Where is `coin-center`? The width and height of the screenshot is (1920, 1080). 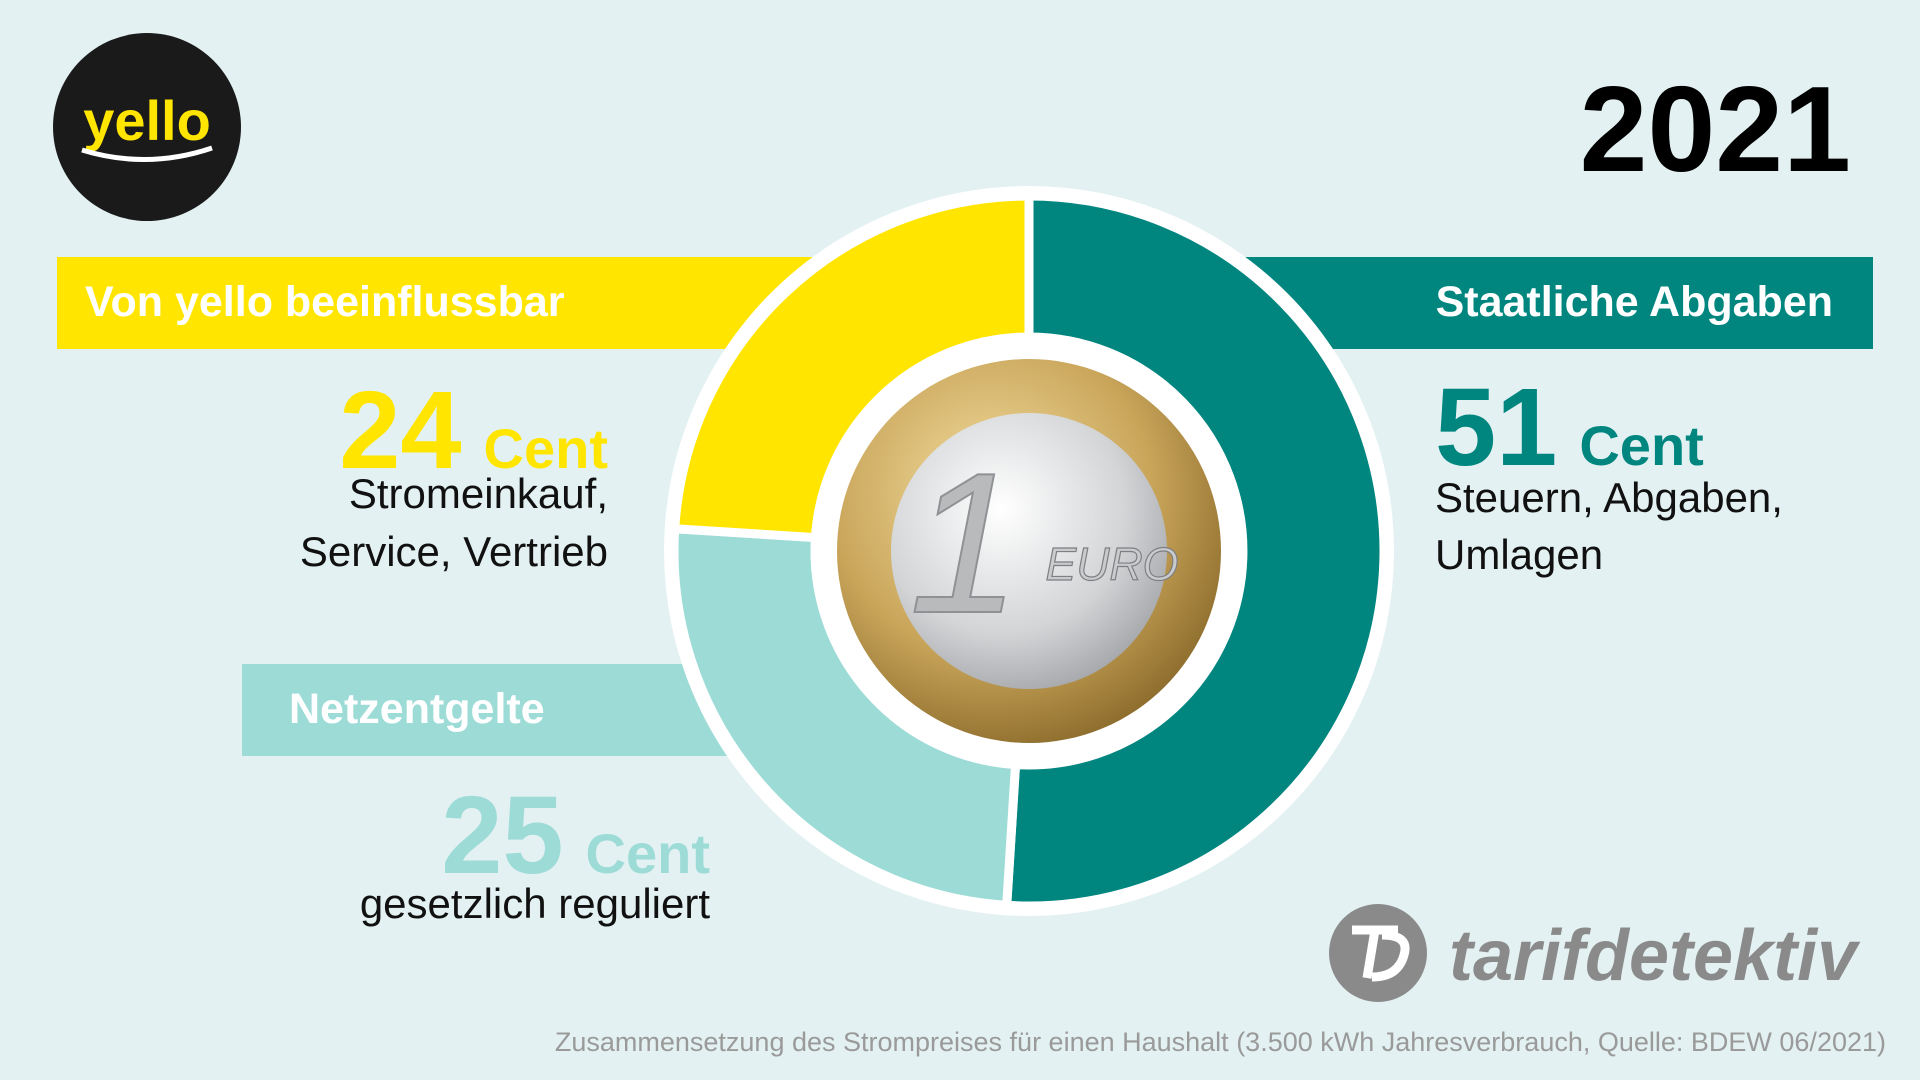
coin-center is located at coordinates (1029, 551).